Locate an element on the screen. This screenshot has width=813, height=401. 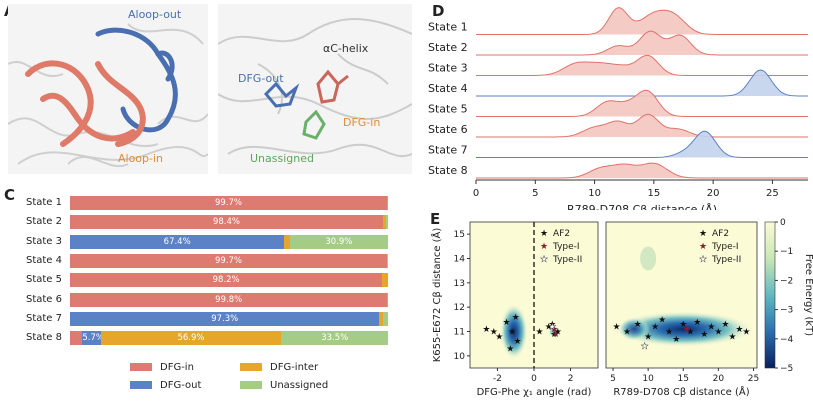
unassigned-label: Unassigned is located at coordinates (282, 158).